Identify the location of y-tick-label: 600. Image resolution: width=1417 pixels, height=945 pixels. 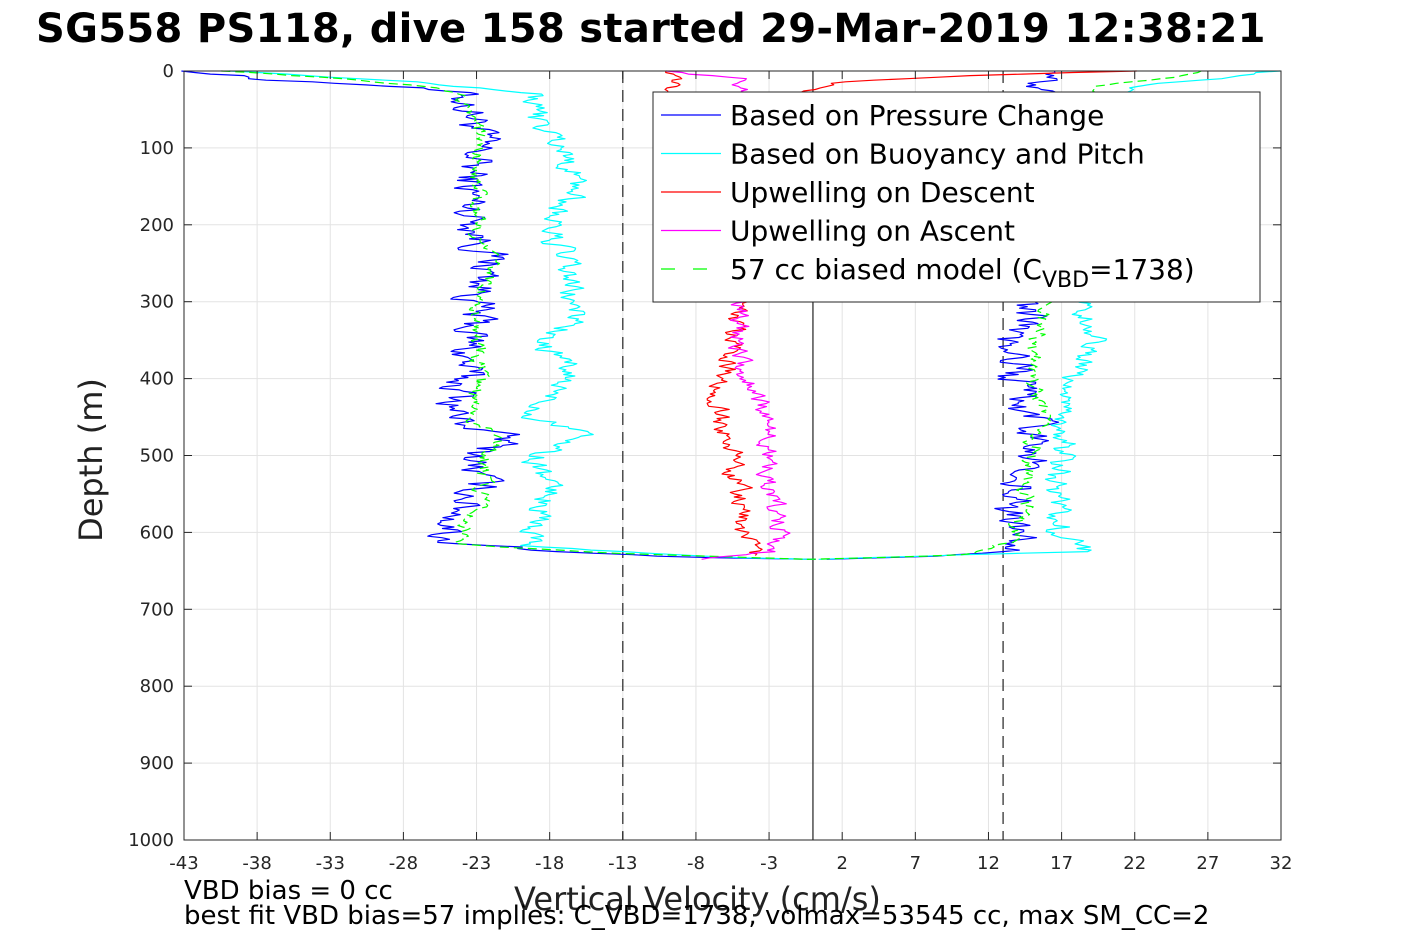
(157, 532).